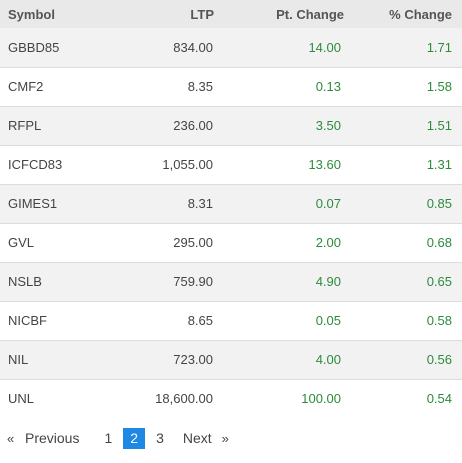  What do you see at coordinates (171, 164) in the screenshot?
I see `ltp-cell: 1,055.00` at bounding box center [171, 164].